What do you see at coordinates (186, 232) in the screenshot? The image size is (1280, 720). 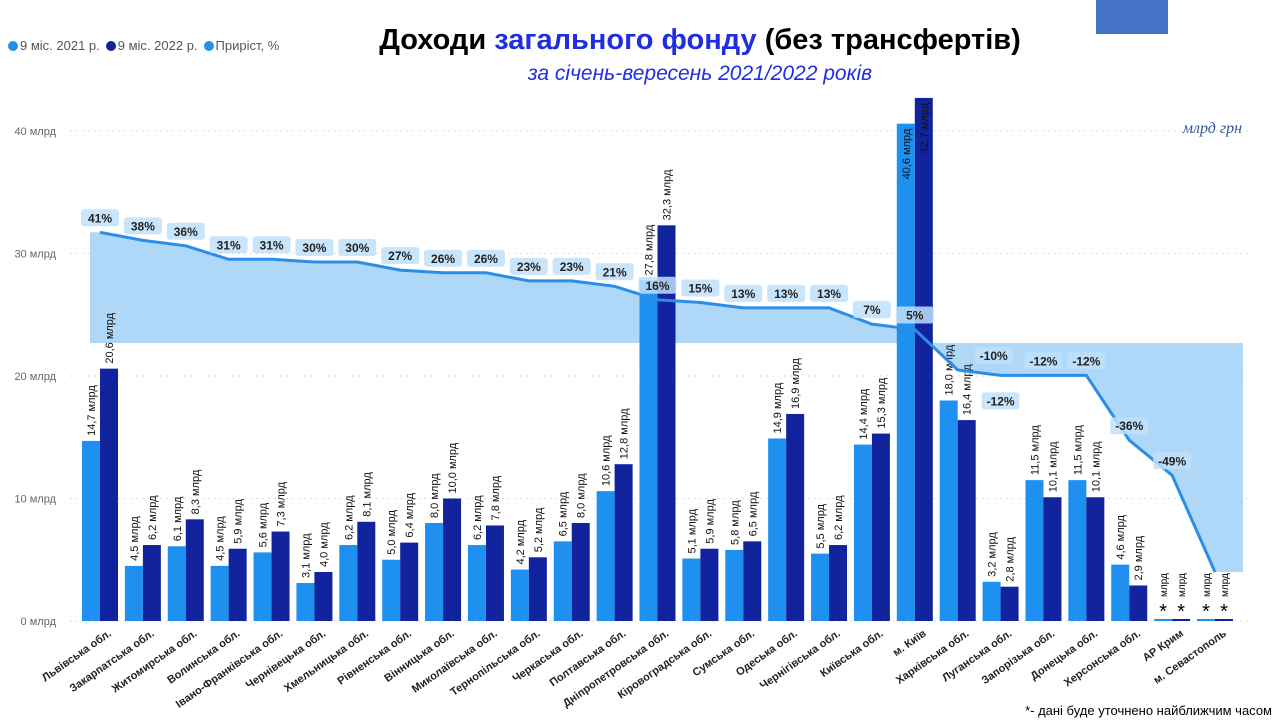 I see `growth-label: 36%` at bounding box center [186, 232].